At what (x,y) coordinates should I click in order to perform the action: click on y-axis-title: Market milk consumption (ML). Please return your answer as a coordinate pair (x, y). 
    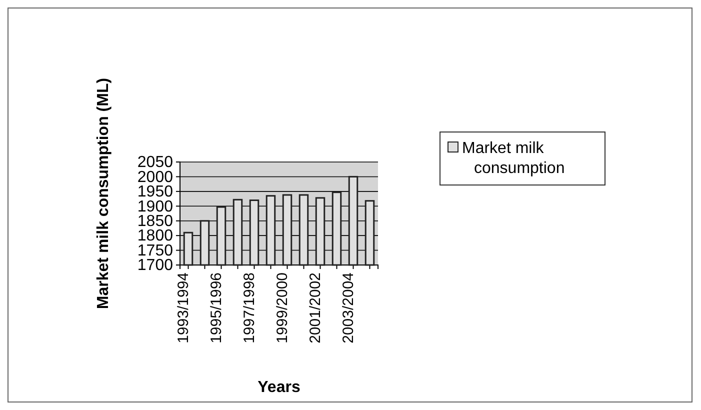
    Looking at the image, I should click on (103, 194).